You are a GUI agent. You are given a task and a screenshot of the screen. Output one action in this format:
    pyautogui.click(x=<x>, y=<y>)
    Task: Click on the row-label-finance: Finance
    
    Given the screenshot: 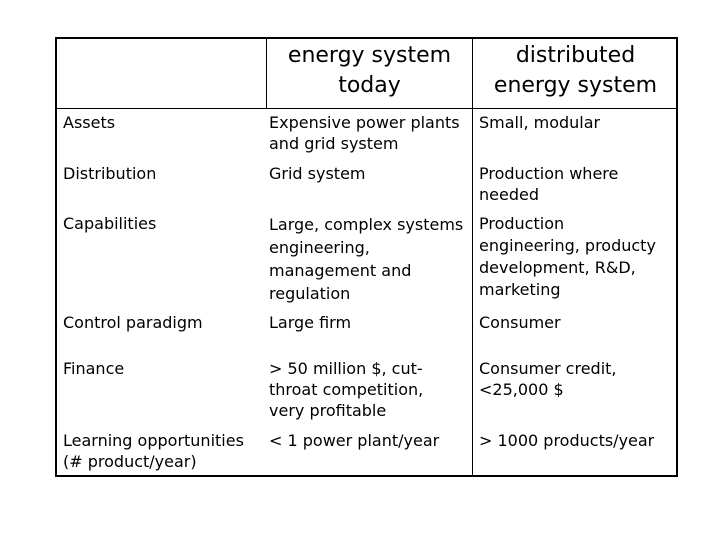 What is the action you would take?
    pyautogui.click(x=94, y=368)
    